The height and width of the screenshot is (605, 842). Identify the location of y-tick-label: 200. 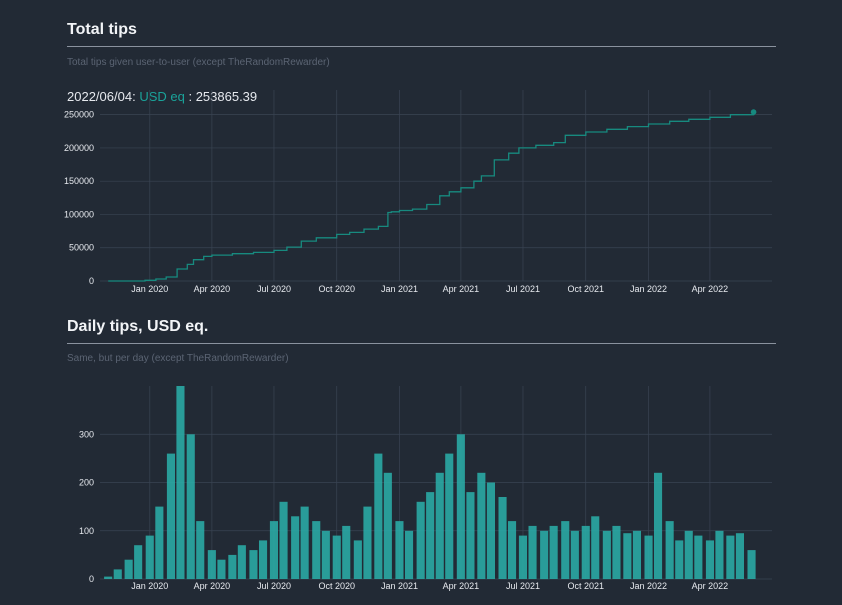
(86, 483).